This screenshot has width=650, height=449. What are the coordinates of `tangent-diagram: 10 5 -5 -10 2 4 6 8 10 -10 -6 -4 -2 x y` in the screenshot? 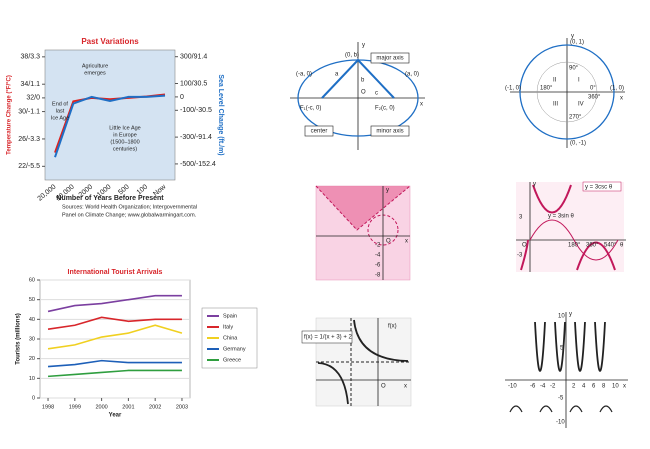 It's located at (566, 370).